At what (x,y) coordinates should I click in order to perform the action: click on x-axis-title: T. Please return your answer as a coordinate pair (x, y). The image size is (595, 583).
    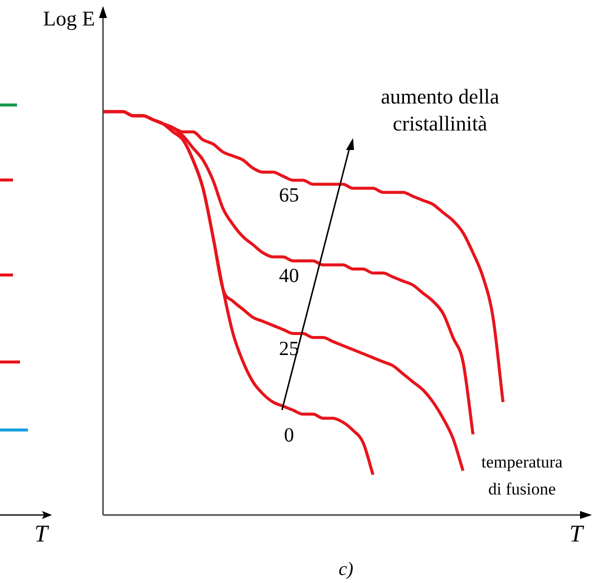
    Looking at the image, I should click on (576, 534).